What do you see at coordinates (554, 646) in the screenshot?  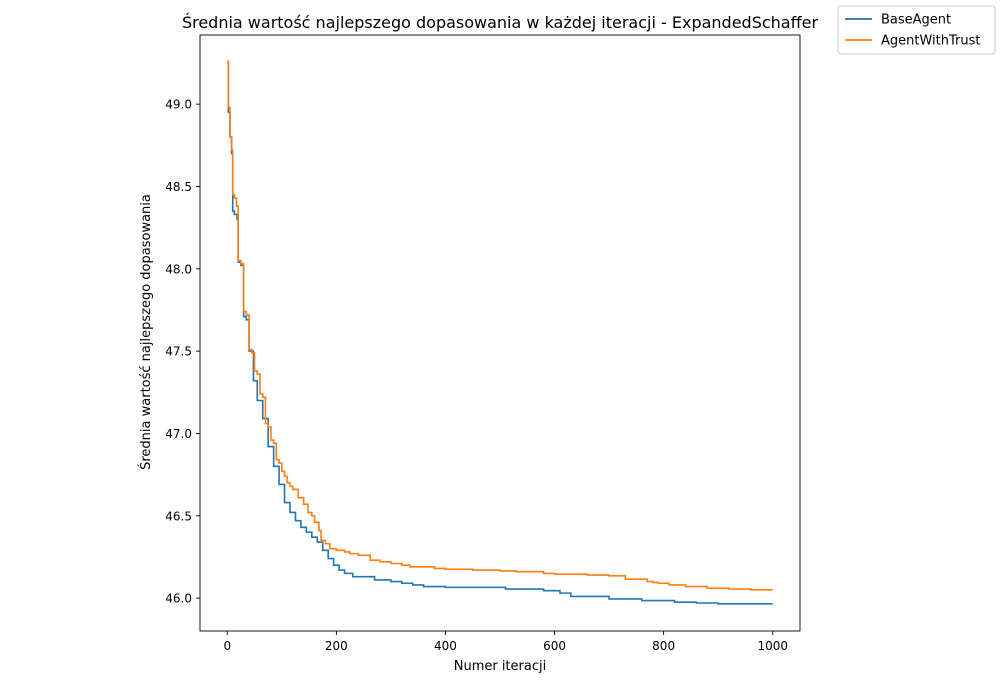 I see `x-tick-label: 600` at bounding box center [554, 646].